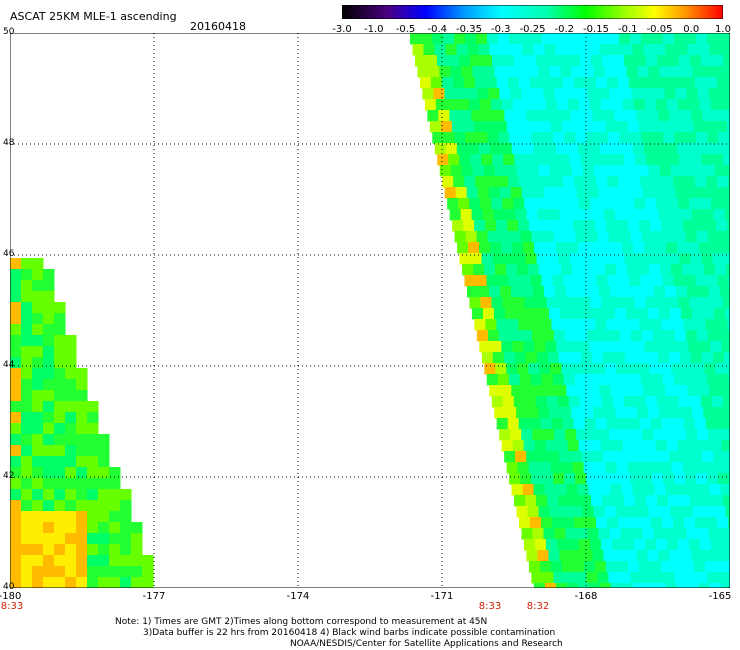 The image size is (740, 650). What do you see at coordinates (9, 476) in the screenshot?
I see `lat-label: 42` at bounding box center [9, 476].